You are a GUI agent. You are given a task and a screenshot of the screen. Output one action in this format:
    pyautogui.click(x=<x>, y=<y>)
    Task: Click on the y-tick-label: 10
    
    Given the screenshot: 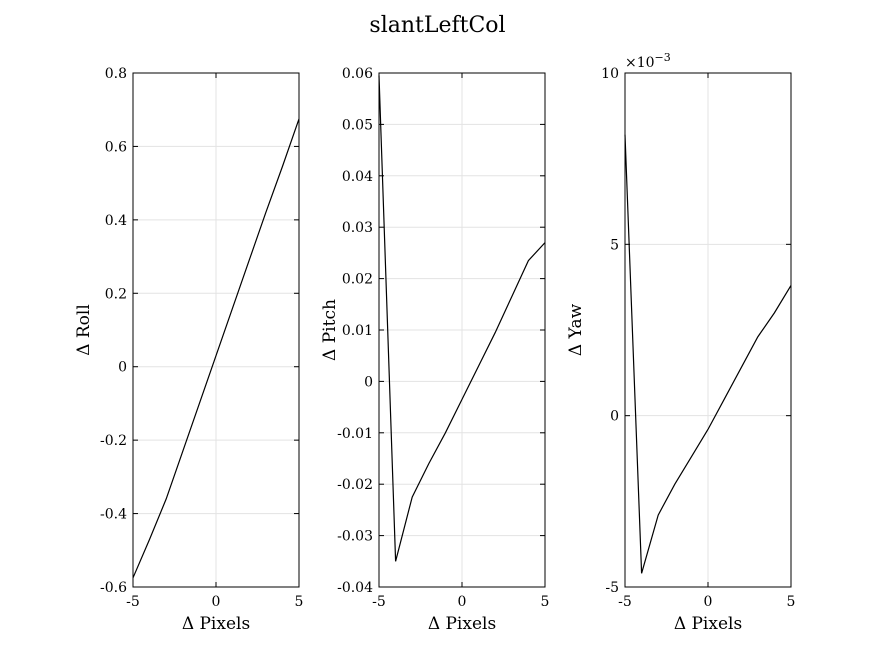 What is the action you would take?
    pyautogui.click(x=610, y=74)
    